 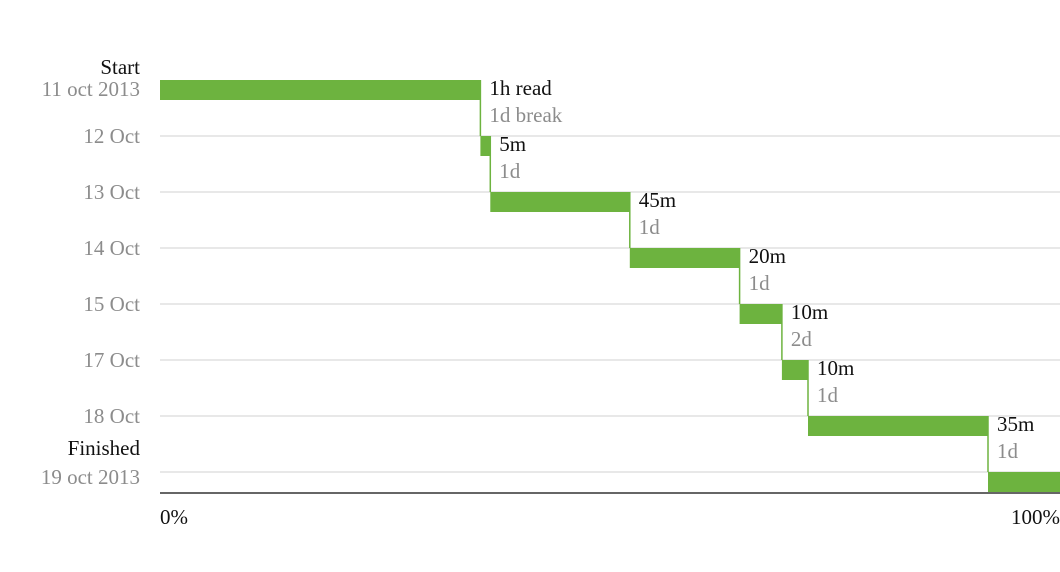 What do you see at coordinates (111, 416) in the screenshot?
I see `date-row-label: 18 Oct` at bounding box center [111, 416].